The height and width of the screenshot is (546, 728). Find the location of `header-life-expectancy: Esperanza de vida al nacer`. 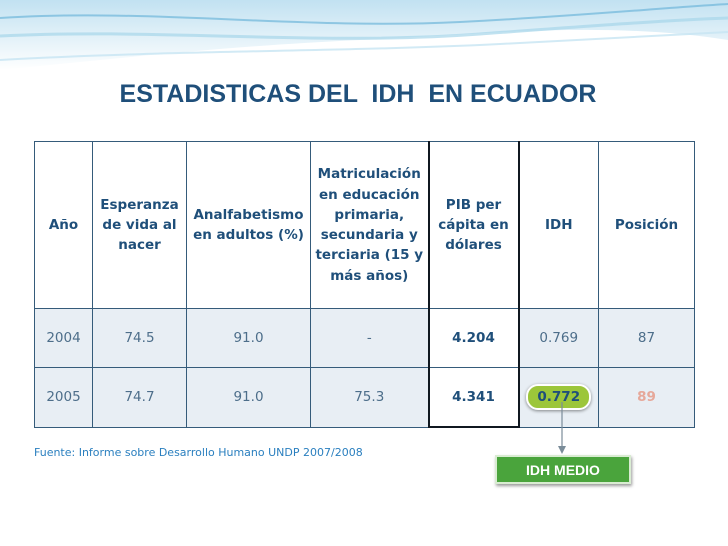

header-life-expectancy: Esperanza de vida al nacer is located at coordinates (139, 225).